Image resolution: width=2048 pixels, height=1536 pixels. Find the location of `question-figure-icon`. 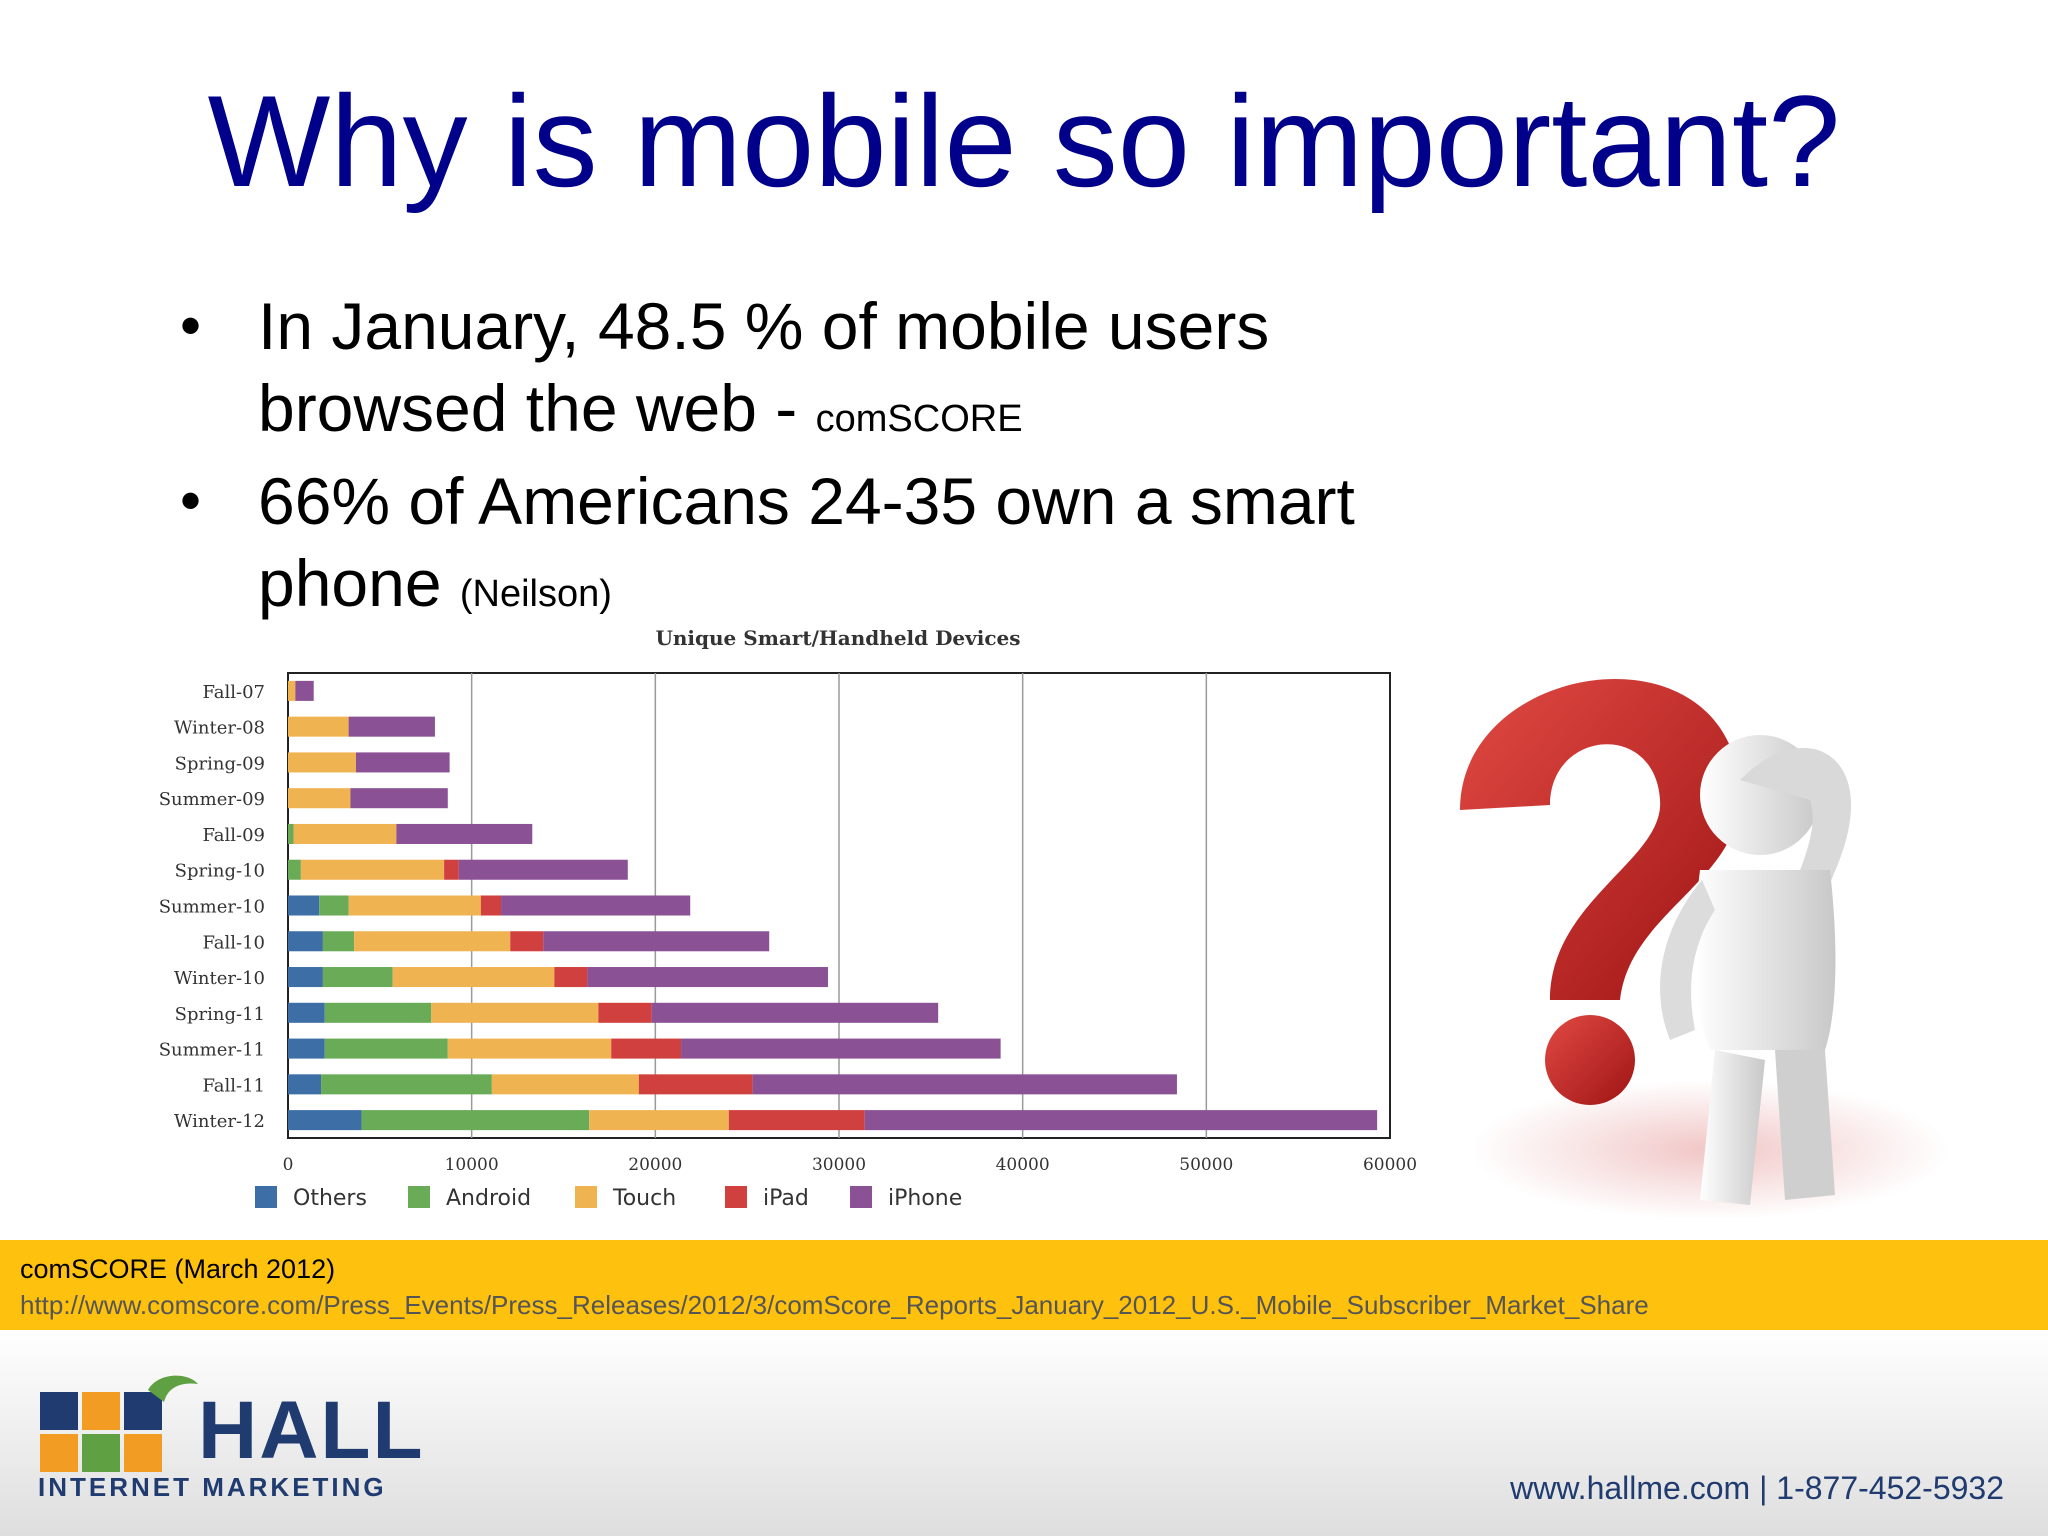

question-figure-icon is located at coordinates (1705, 949).